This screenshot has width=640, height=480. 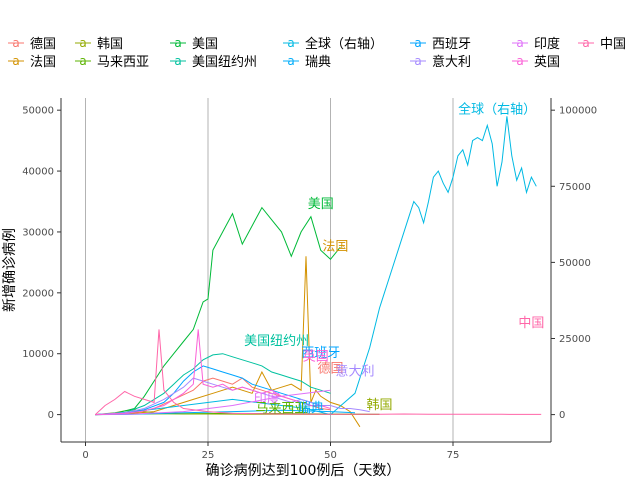 What do you see at coordinates (451, 44) in the screenshot?
I see `legend-label: 西班牙` at bounding box center [451, 44].